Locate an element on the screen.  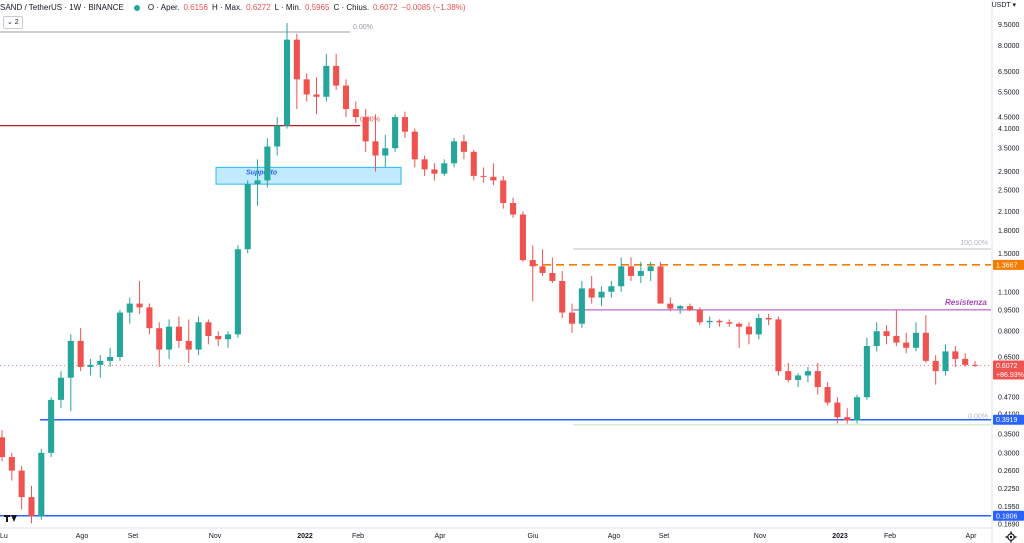
collapse-indicators-button: ⌄ 2 is located at coordinates (13, 22).